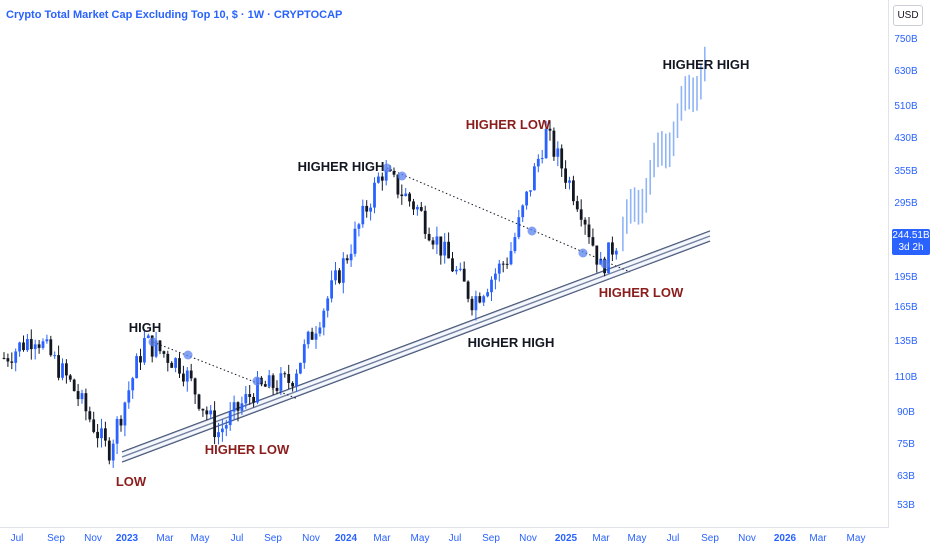 The width and height of the screenshot is (932, 550). What do you see at coordinates (906, 71) in the screenshot?
I see `y-tick-label: 630B` at bounding box center [906, 71].